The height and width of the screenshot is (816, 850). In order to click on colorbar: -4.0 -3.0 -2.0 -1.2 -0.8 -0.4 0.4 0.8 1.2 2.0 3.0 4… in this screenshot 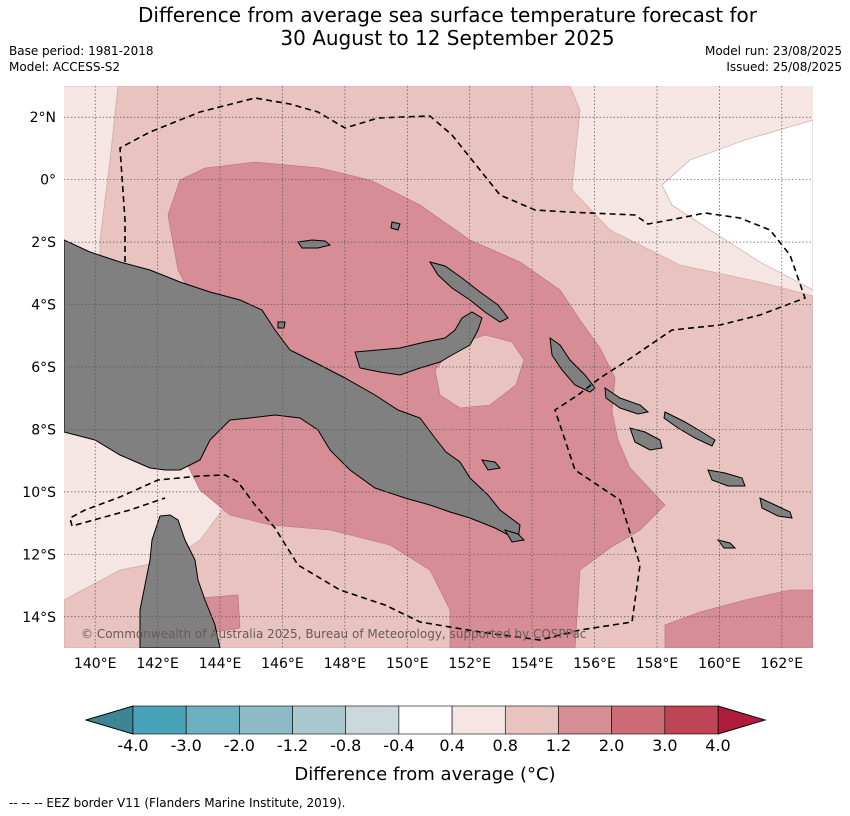, I will do `click(425, 730)`.